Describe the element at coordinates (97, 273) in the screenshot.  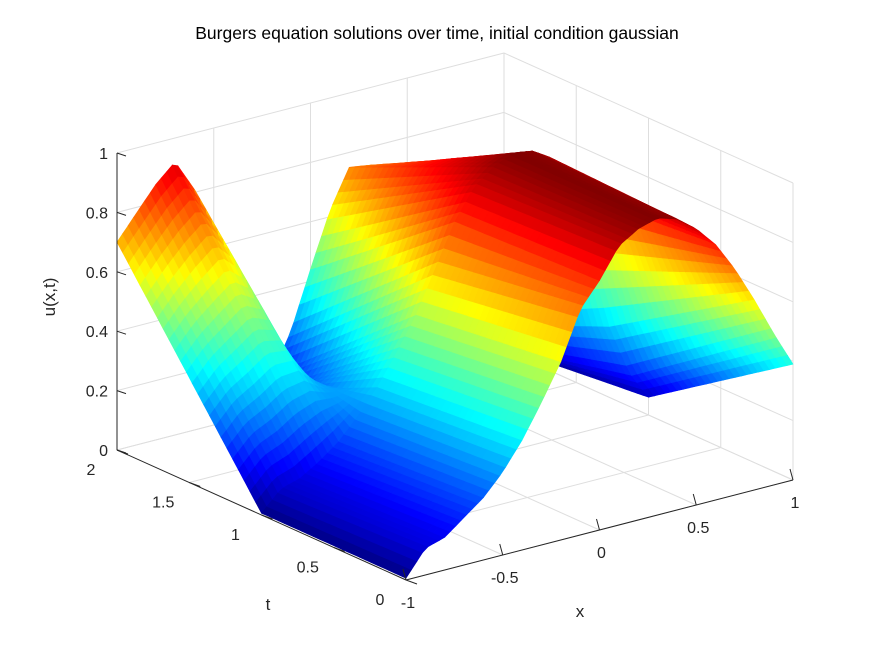
I see `z-tick-label: 0.6` at that location.